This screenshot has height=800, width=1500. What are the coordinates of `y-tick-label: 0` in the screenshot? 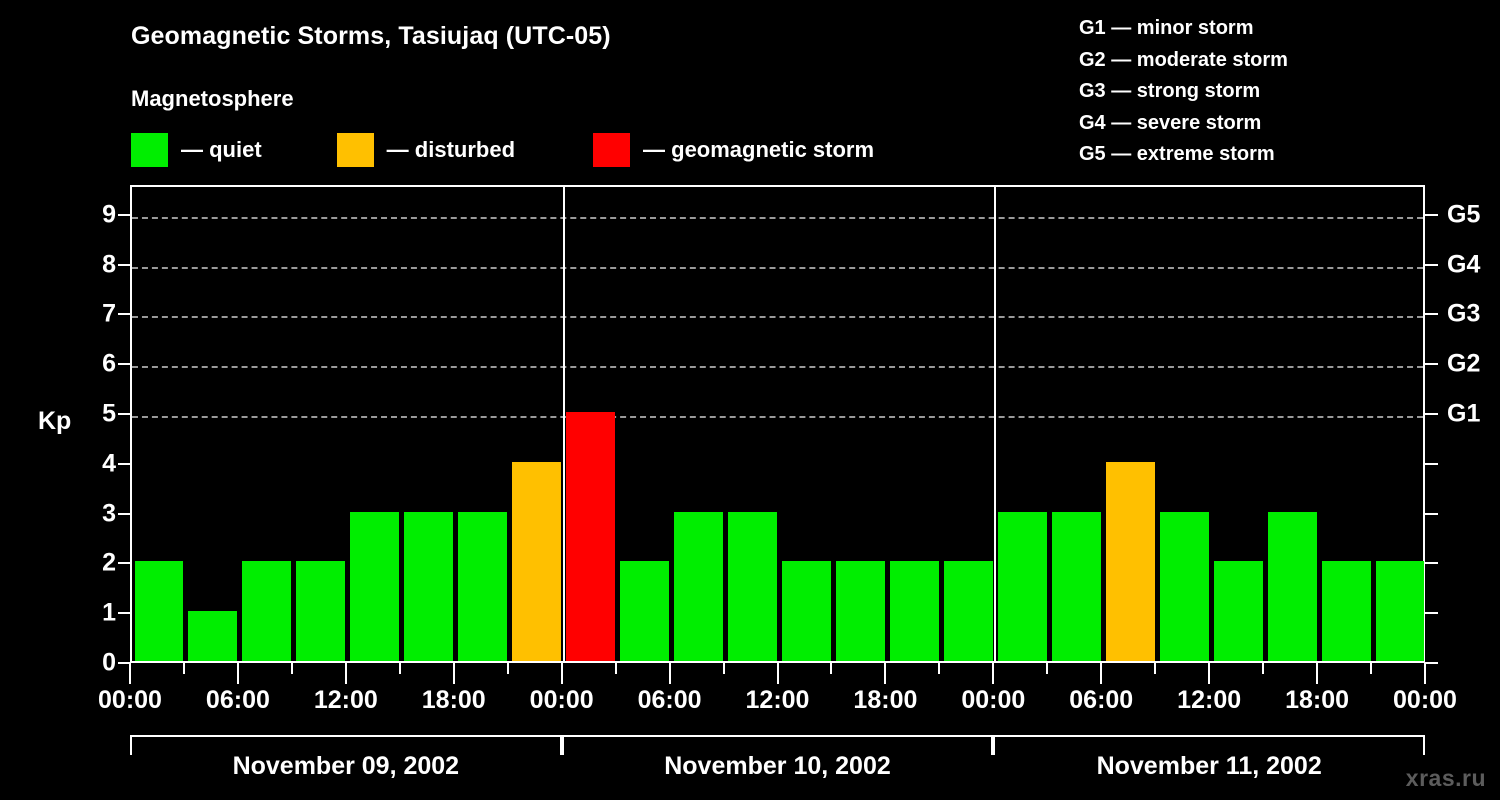 It's located at (109, 662).